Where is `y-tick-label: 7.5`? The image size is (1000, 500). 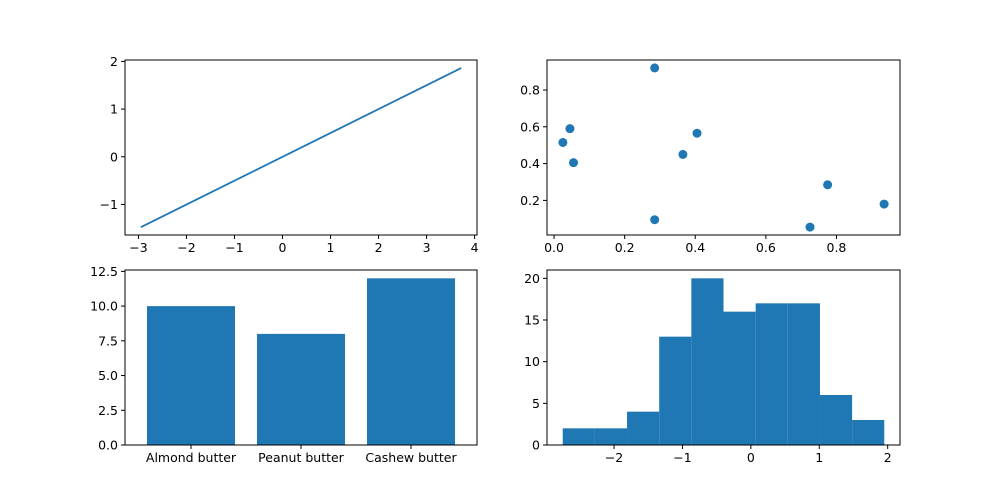
y-tick-label: 7.5 is located at coordinates (108, 340).